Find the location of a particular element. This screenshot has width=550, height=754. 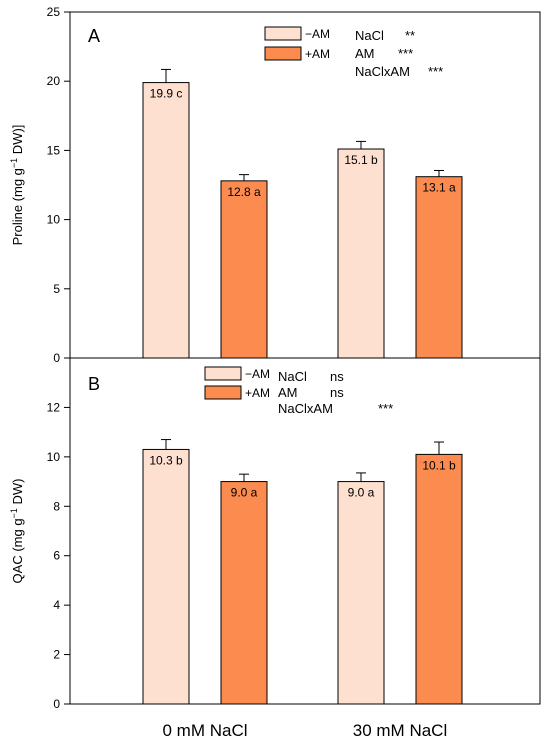

x-category-label: 0 mM NaCl is located at coordinates (204, 730).